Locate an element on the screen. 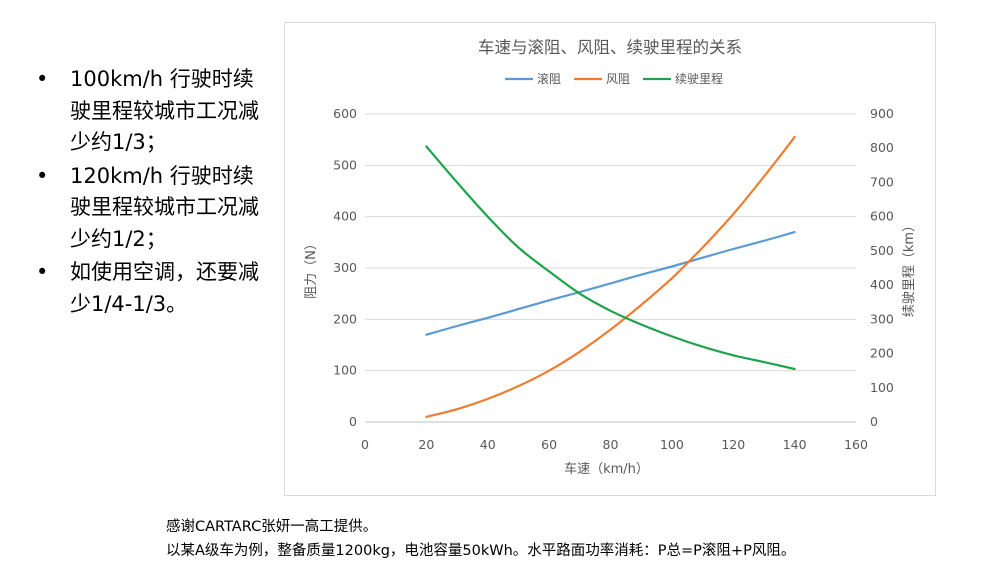 The width and height of the screenshot is (984, 572). bullet-item: • 100km/h 行驶时续驶里程较城市工况减少约1/3； is located at coordinates (149, 111).